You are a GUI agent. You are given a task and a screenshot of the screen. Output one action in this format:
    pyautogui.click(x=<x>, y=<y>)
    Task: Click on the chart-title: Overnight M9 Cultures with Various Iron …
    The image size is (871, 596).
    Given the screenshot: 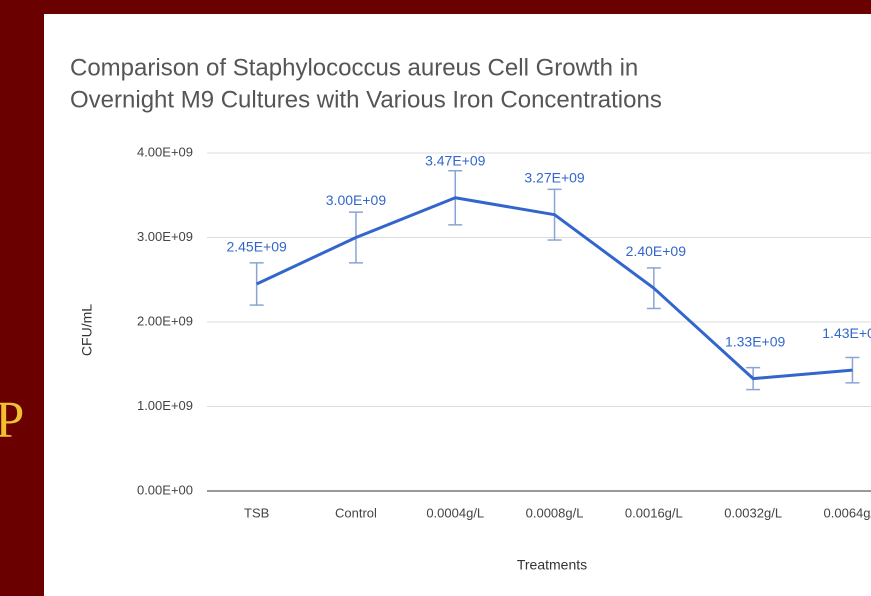 What is the action you would take?
    pyautogui.click(x=366, y=99)
    